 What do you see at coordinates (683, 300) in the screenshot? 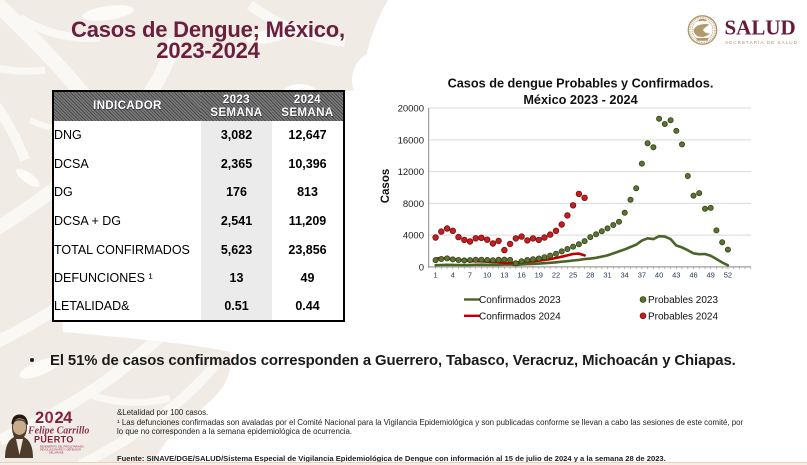
I see `svg-text: Probables 2023` at bounding box center [683, 300].